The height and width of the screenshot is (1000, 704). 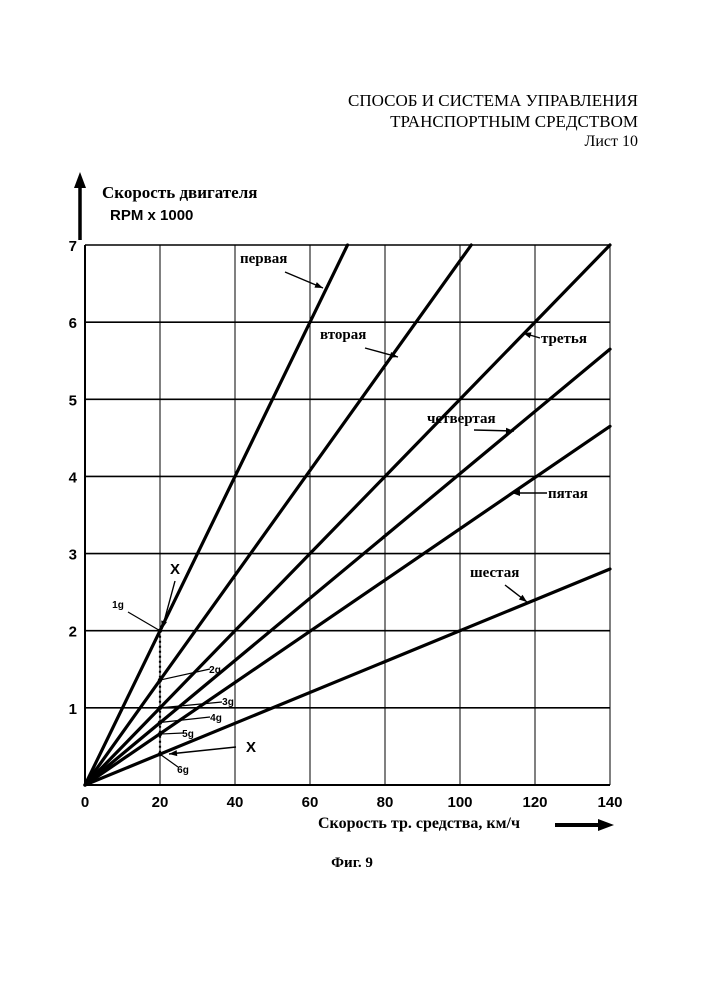 What do you see at coordinates (568, 494) in the screenshot?
I see `series-label: пятая` at bounding box center [568, 494].